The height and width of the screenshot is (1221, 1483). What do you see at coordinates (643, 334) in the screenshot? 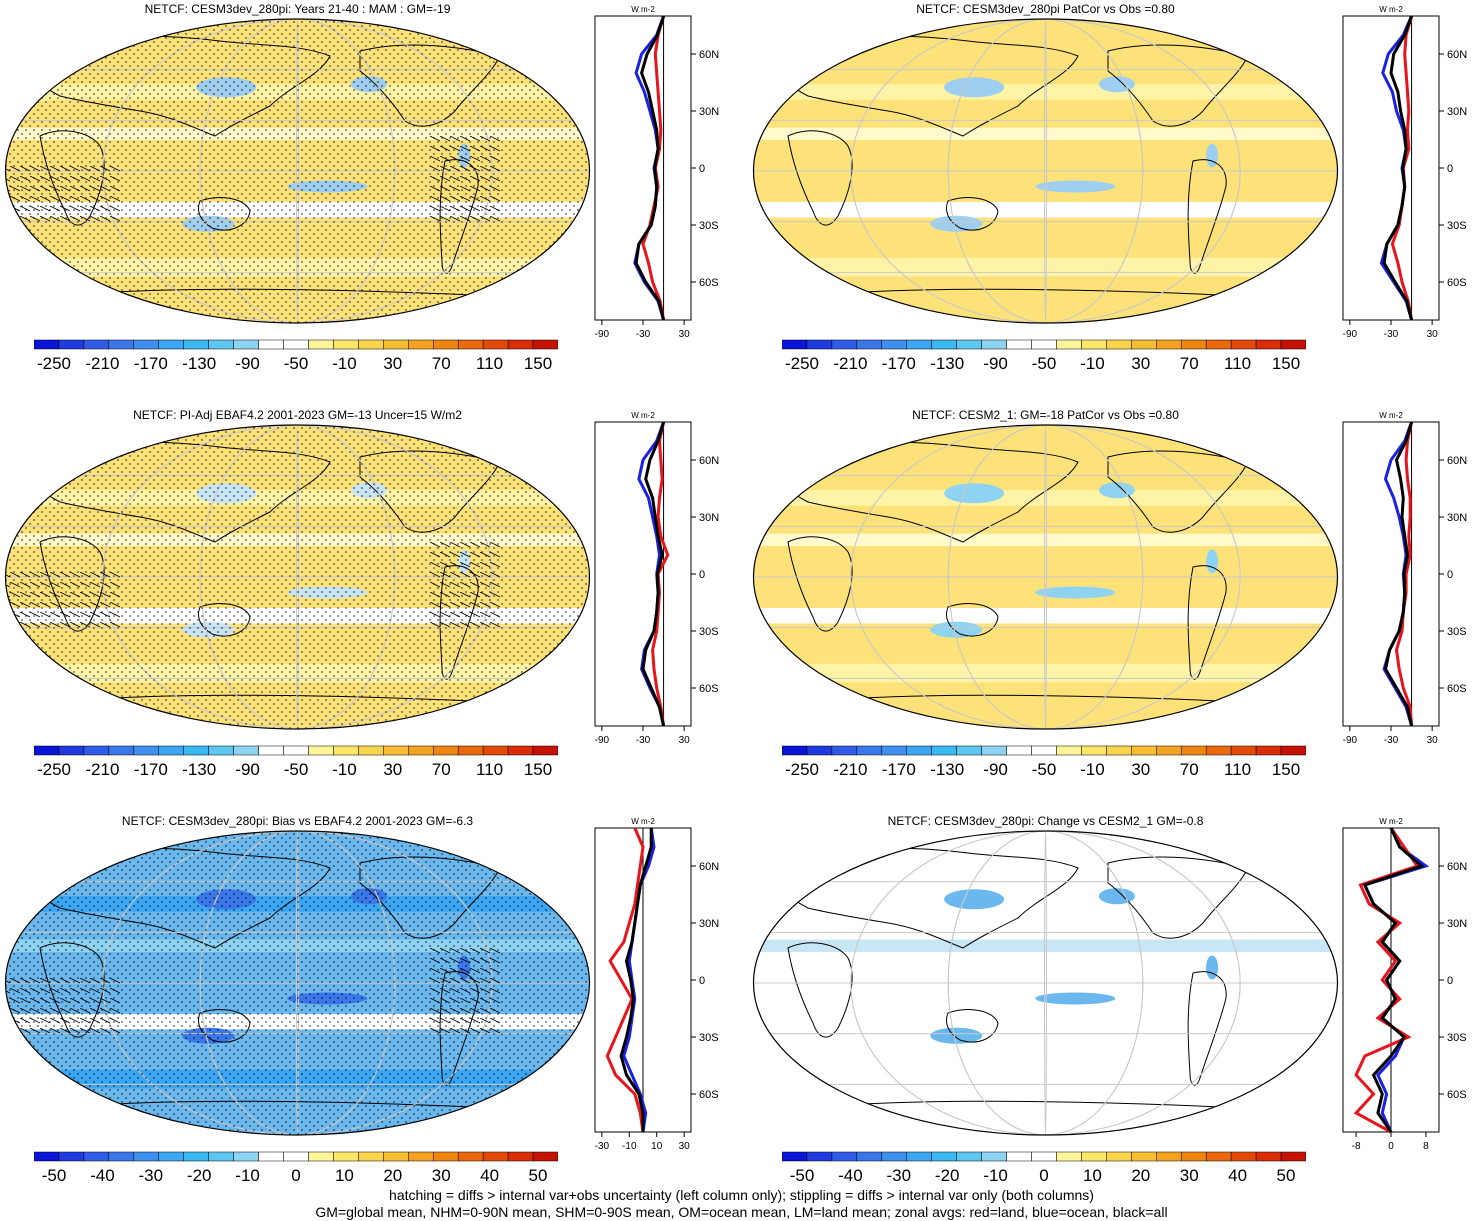
I see `x-tick-label: -30` at bounding box center [643, 334].